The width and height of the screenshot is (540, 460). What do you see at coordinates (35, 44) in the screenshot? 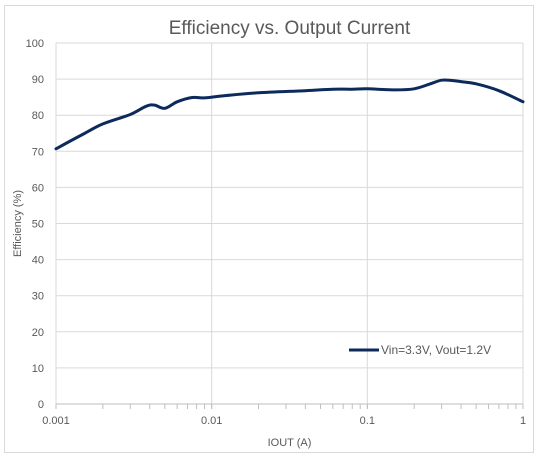
I see `y-tick-label: 100` at bounding box center [35, 44].